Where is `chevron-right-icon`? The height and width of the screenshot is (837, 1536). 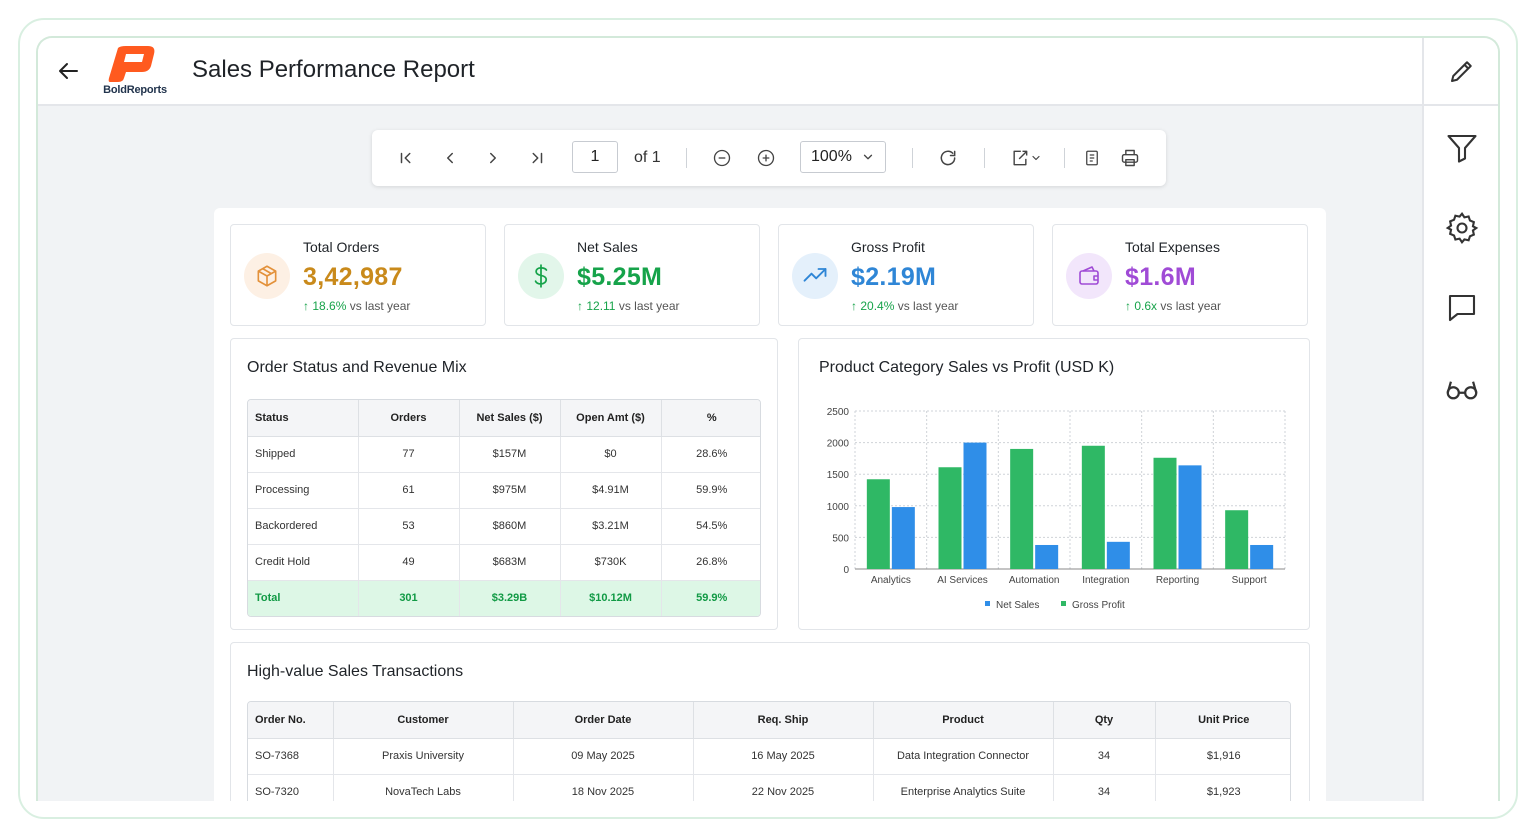 chevron-right-icon is located at coordinates (493, 158).